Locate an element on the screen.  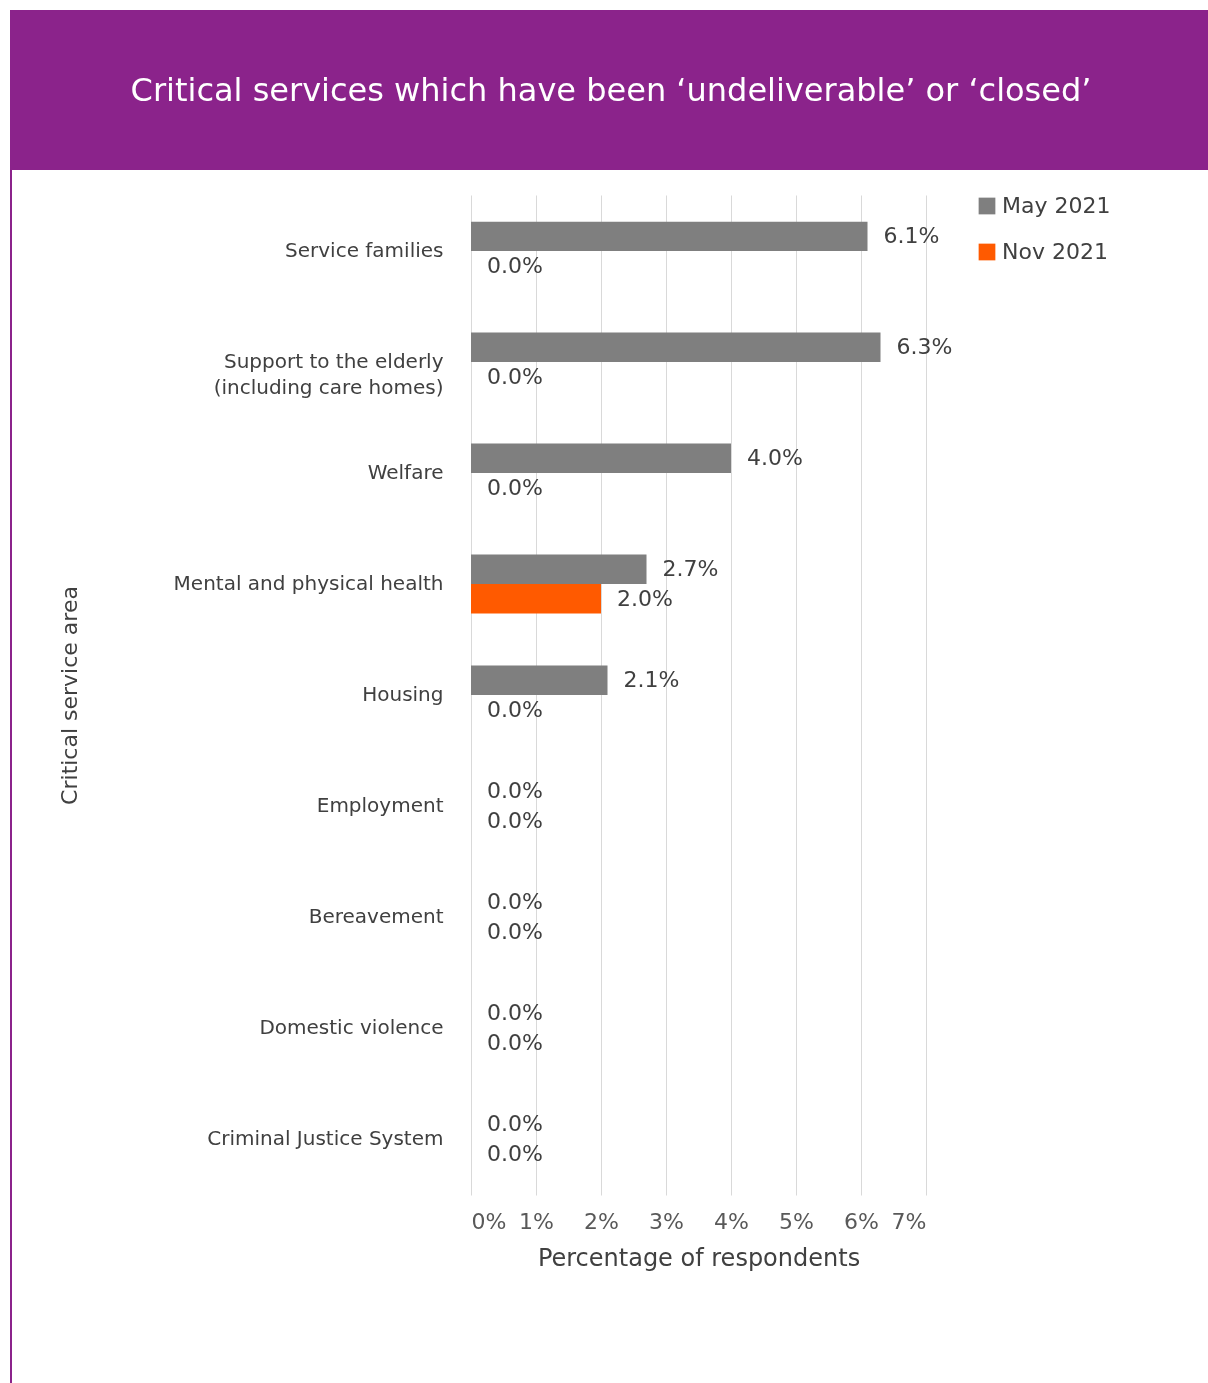
x-axis-title: Percentage of respondents is located at coordinates (699, 1257).